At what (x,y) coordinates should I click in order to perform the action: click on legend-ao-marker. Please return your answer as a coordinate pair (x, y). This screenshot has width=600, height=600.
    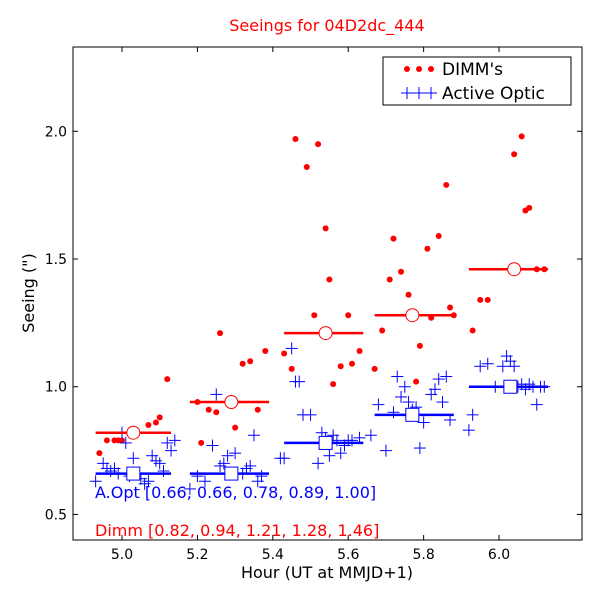
    Looking at the image, I should click on (419, 93).